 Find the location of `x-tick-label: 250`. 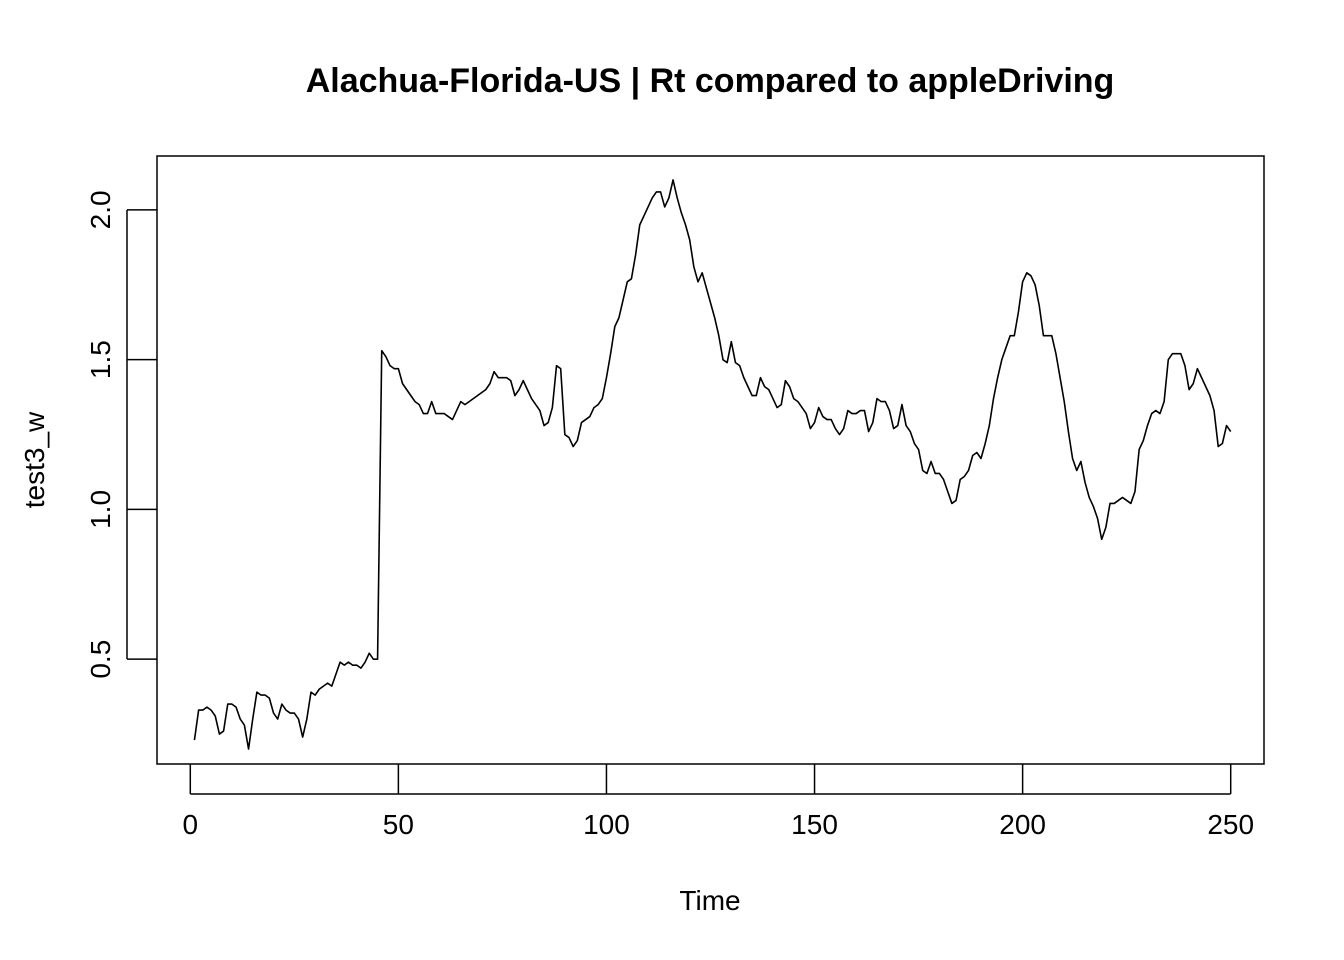

x-tick-label: 250 is located at coordinates (1230, 824).